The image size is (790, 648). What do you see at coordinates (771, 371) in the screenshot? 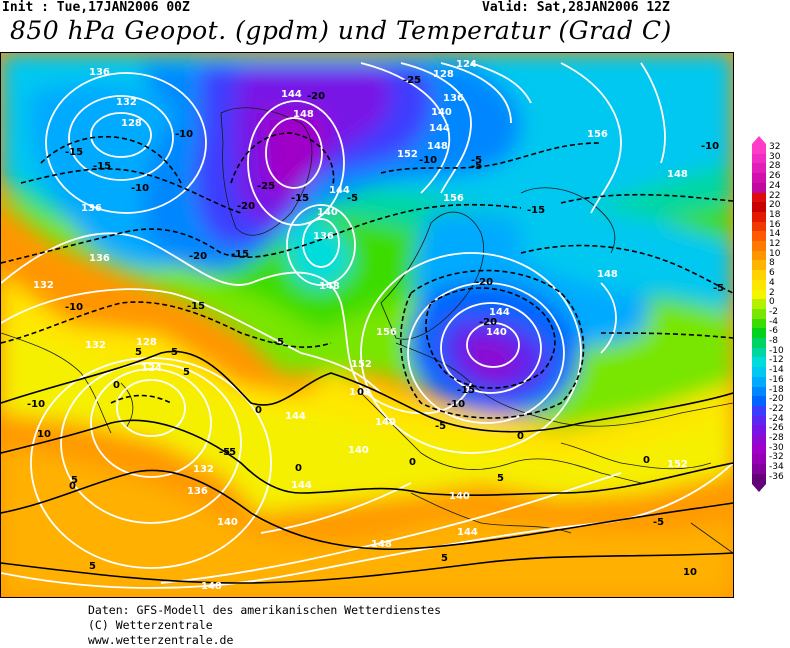
I see `legend-step: -14` at bounding box center [771, 371].